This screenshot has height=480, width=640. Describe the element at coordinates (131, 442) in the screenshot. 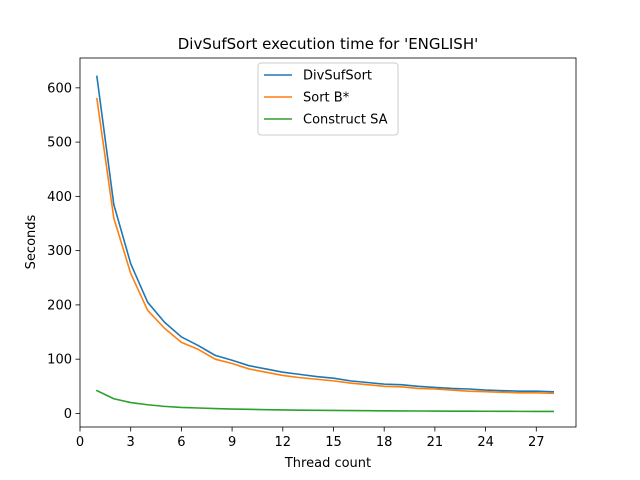

I see `x-tick-label: 3` at that location.